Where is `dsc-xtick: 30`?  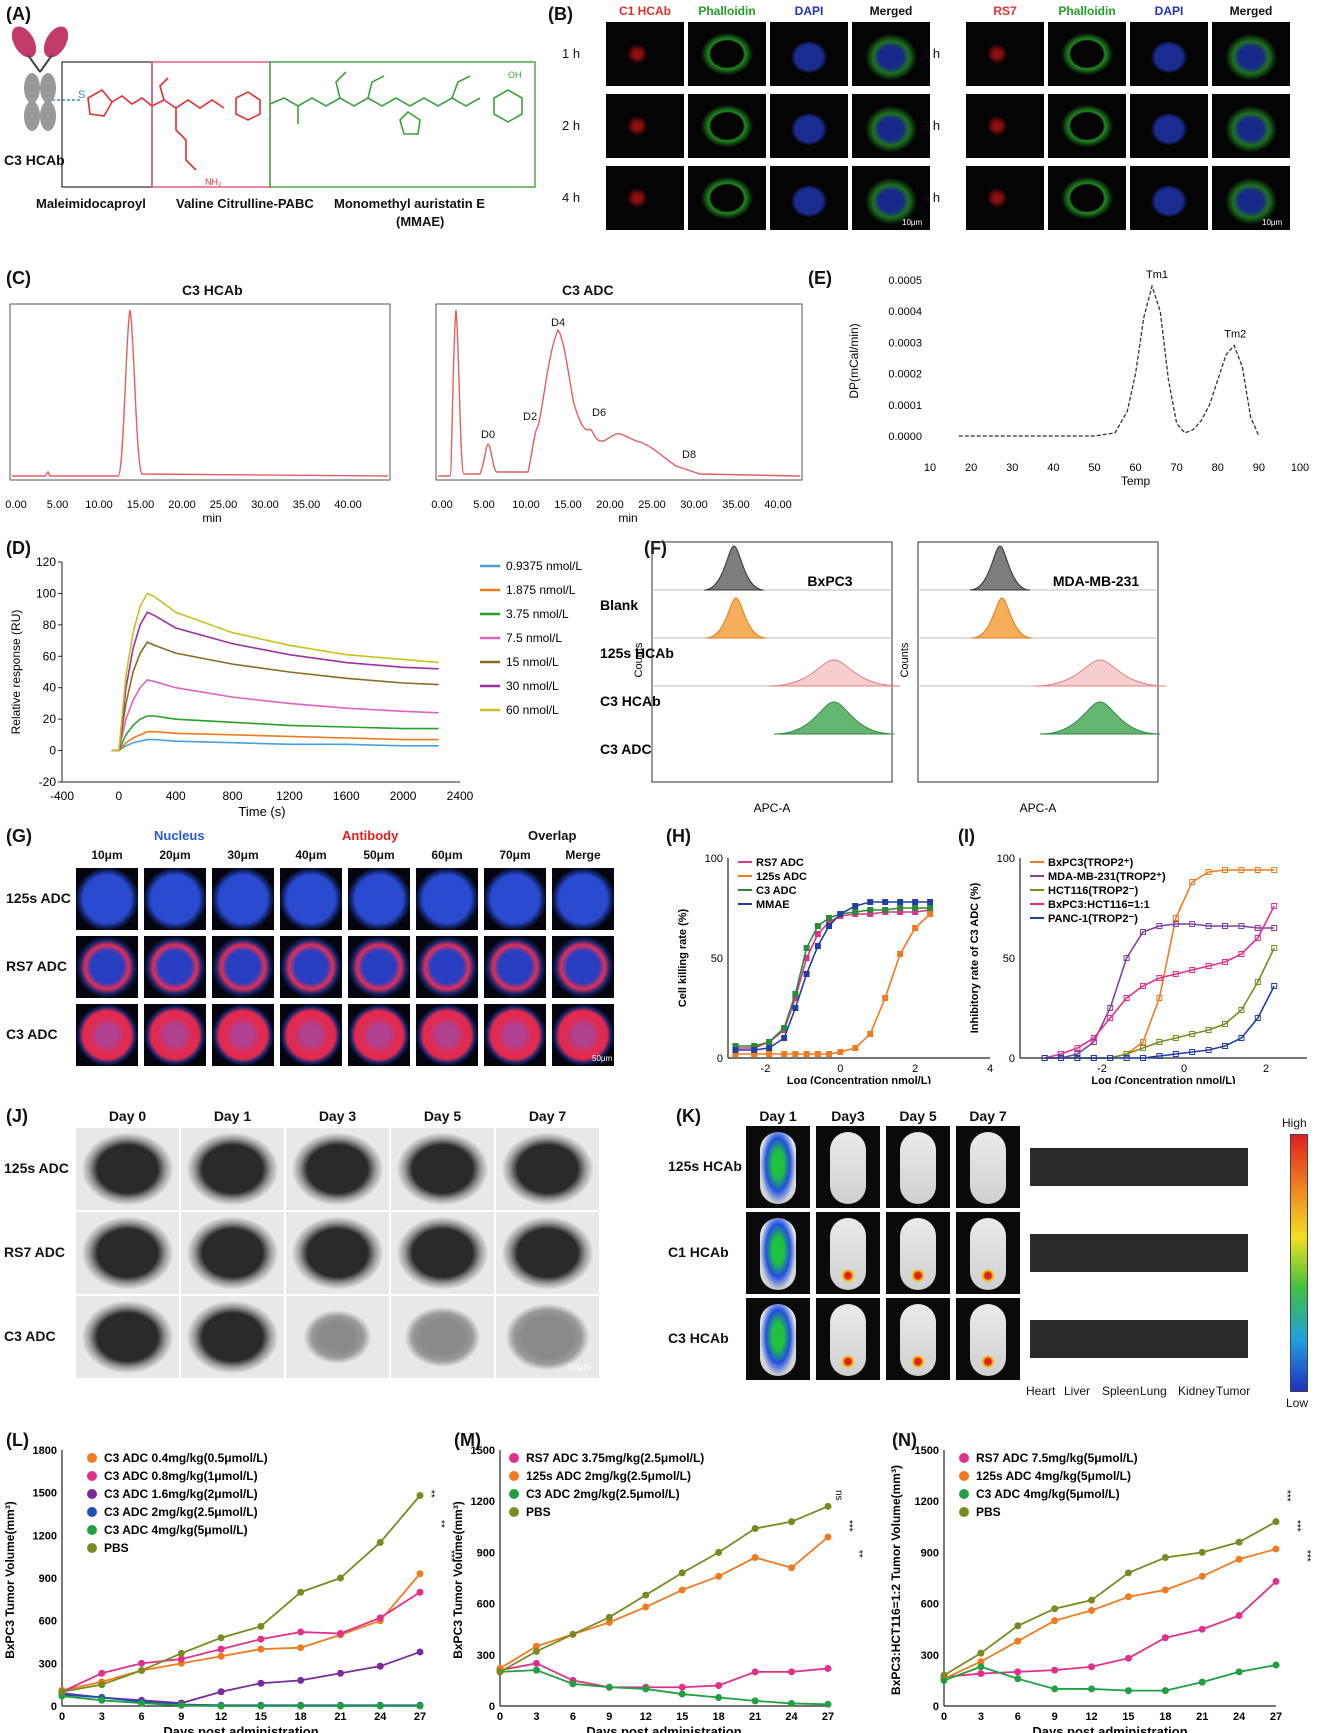 dsc-xtick: 30 is located at coordinates (1012, 468).